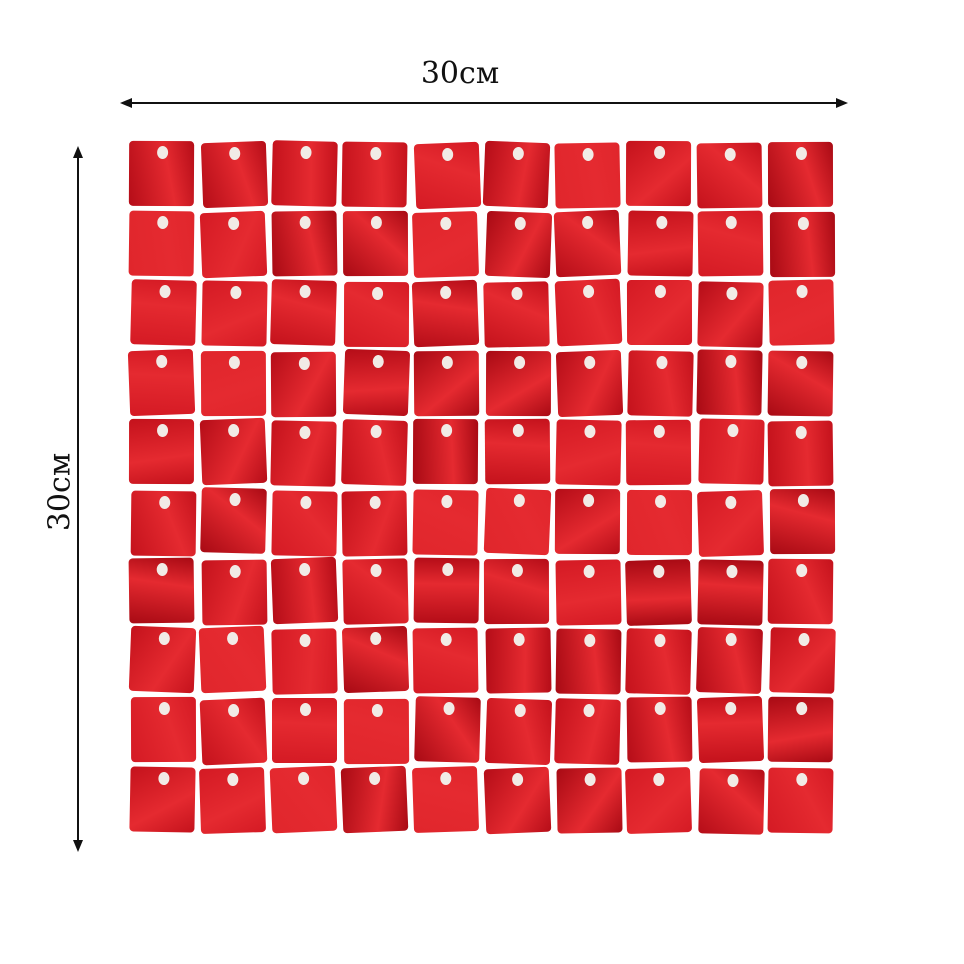 This screenshot has height=964, width=964. What do you see at coordinates (78, 499) in the screenshot?
I see `height-arrow` at bounding box center [78, 499].